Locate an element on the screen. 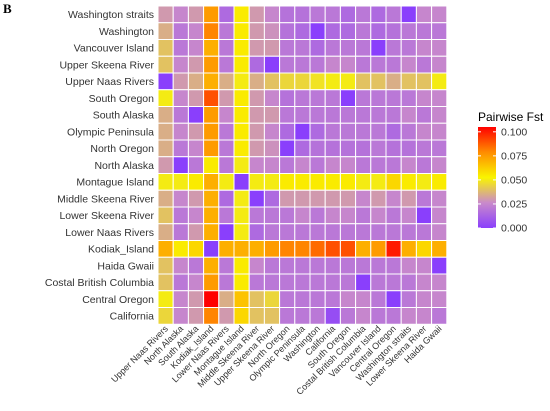 The height and width of the screenshot is (411, 550). y-tick-label: Olympic Peninsula is located at coordinates (110, 132).